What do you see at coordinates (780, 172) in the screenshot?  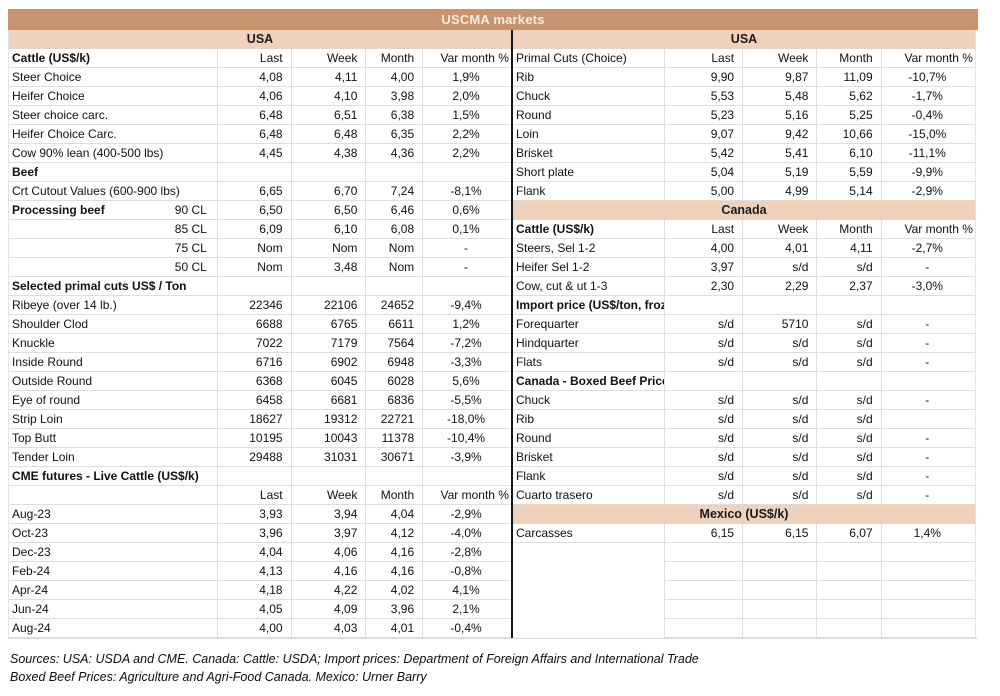 I see `cell-week: 5,19` at bounding box center [780, 172].